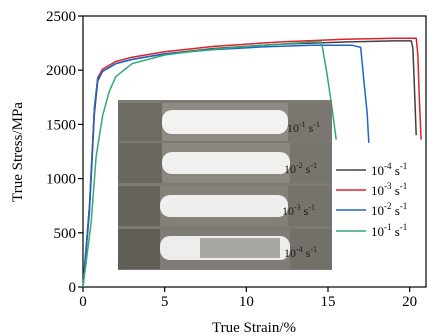 Image resolution: width=428 pixels, height=336 pixels. Describe the element at coordinates (389, 209) in the screenshot. I see `legend-text-s2: 10-2 s-1` at that location.